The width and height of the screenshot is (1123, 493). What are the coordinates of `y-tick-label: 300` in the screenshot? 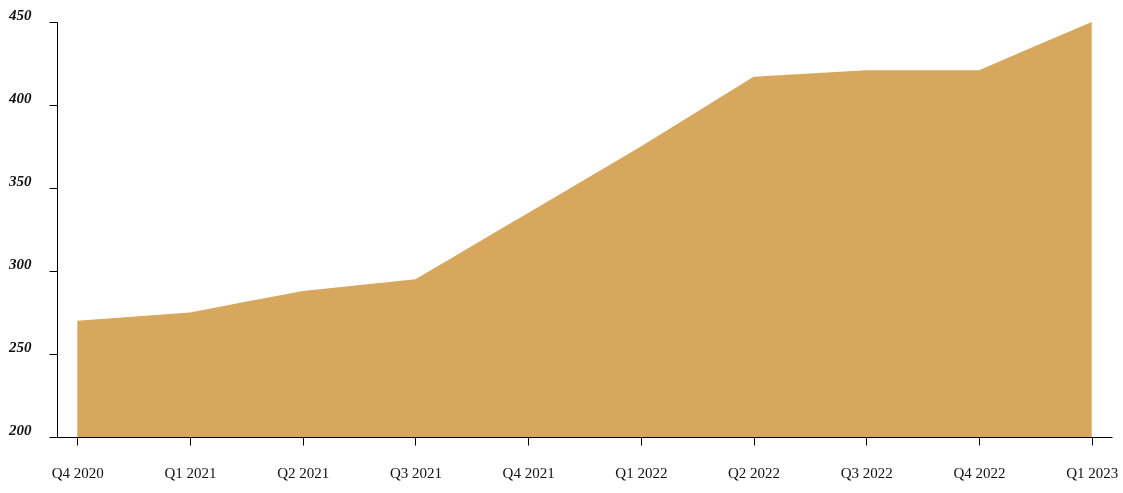 It's located at (20, 263).